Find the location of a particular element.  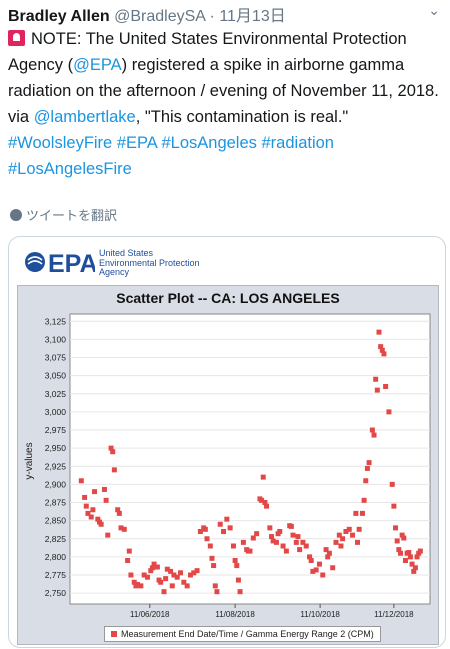

y-tick-label: 2,850 is located at coordinates (56, 521).